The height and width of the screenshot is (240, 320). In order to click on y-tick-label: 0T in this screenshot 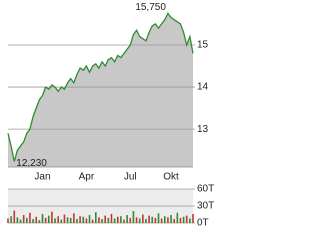, I will do `click(203, 223)`.